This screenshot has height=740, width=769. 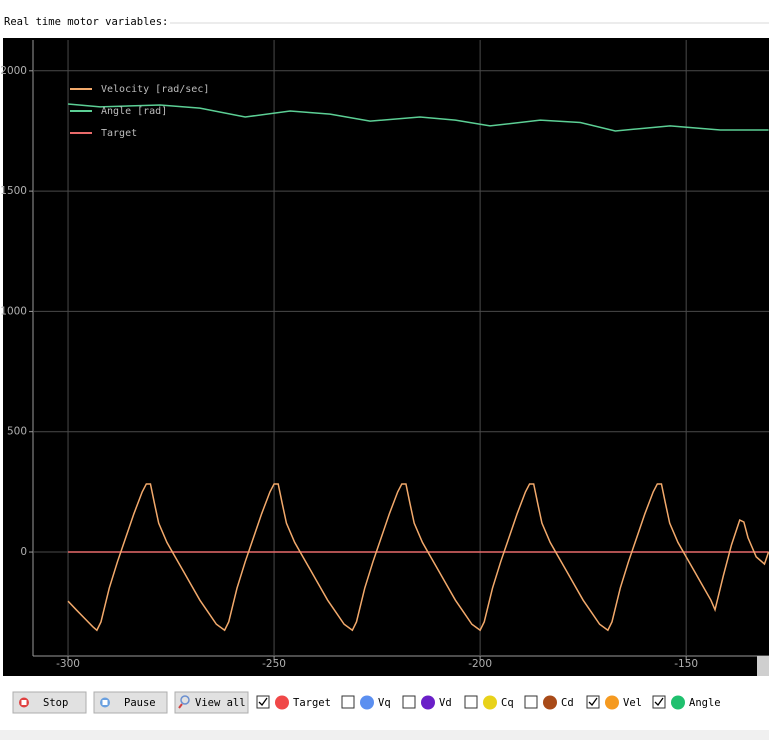 I want to click on checkbox: Angle, so click(x=686, y=702).